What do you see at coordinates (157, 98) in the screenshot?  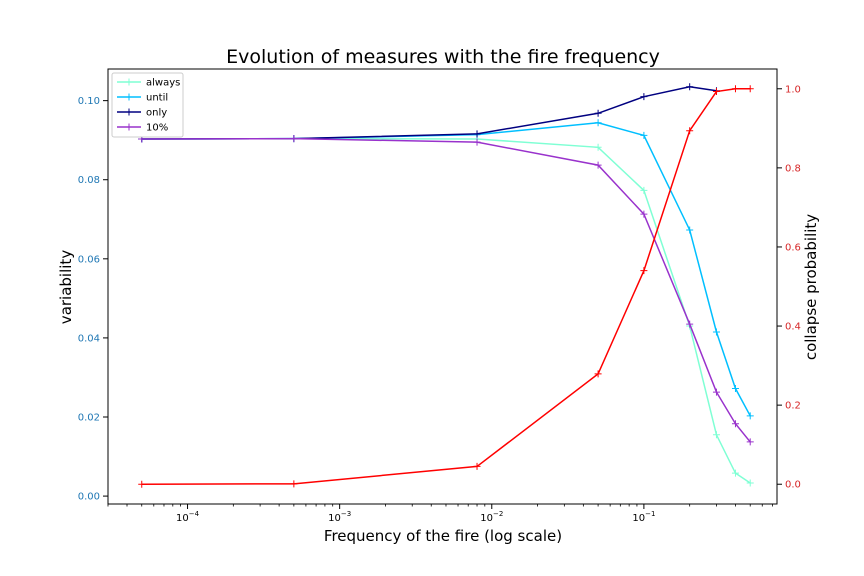 I see `legend-label: until` at bounding box center [157, 98].